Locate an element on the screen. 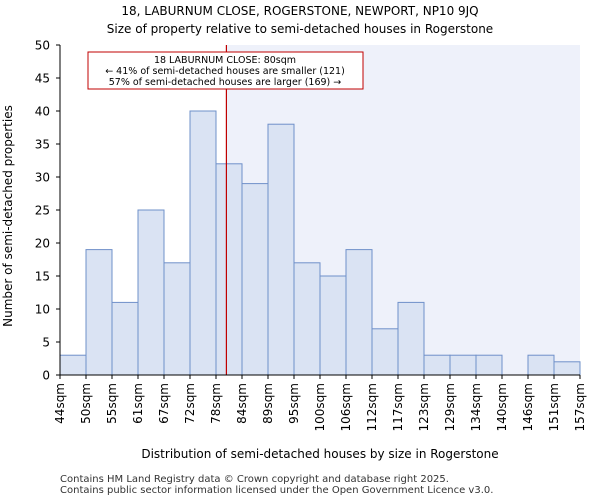  y-tick-label-15: 15 is located at coordinates (42, 277).